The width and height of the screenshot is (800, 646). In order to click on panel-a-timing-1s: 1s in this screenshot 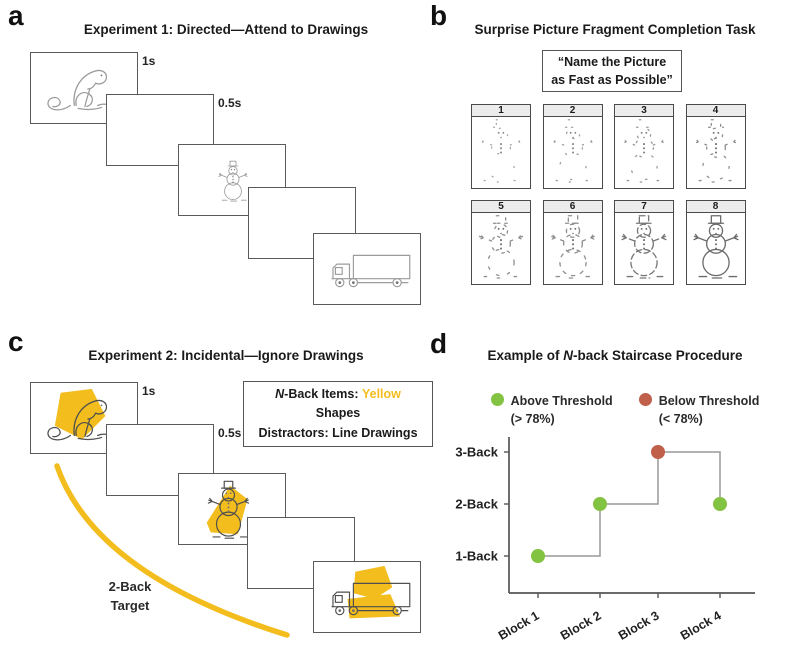, I will do `click(149, 61)`.